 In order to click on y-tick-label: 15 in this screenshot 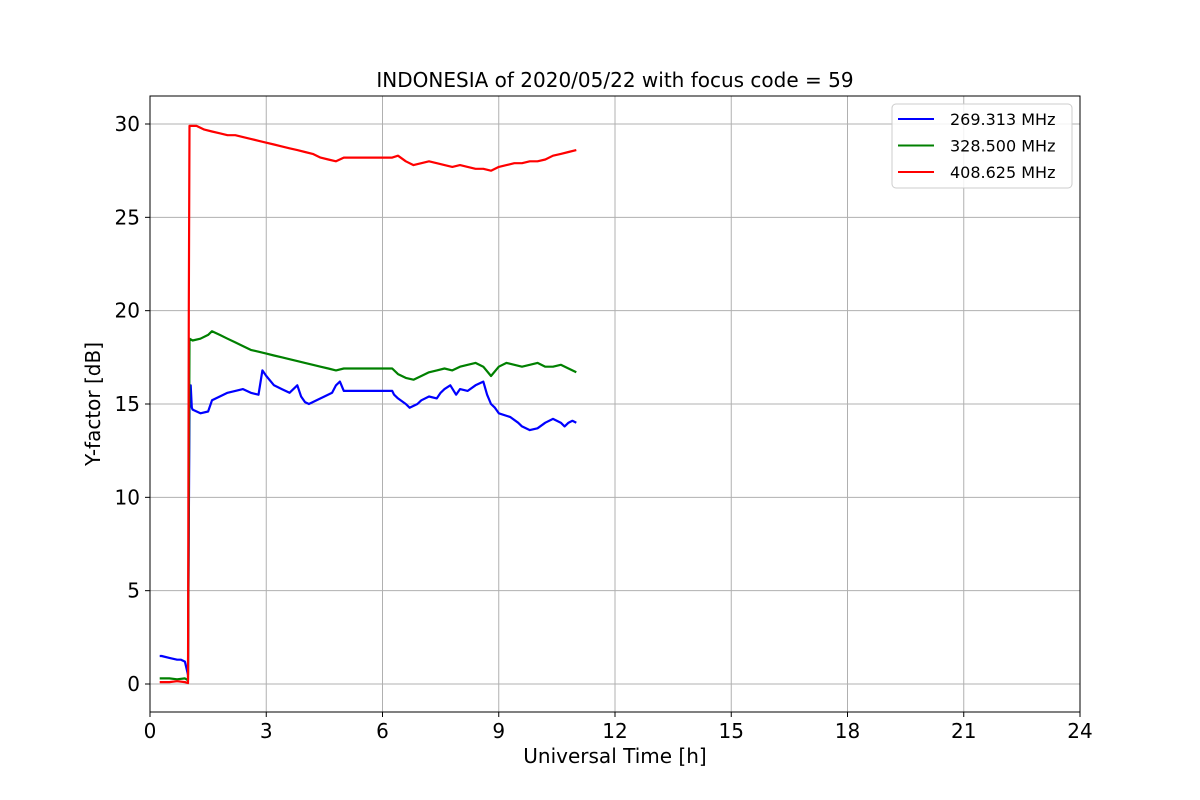, I will do `click(127, 404)`.